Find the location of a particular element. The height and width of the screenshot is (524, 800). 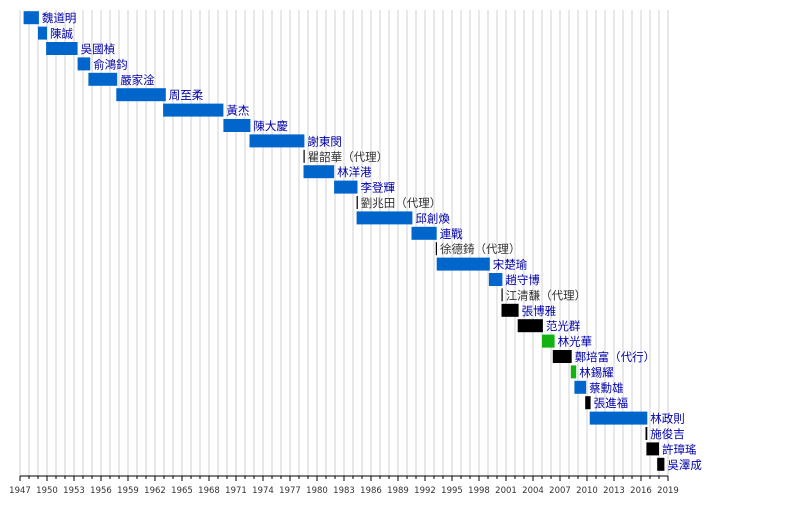

x-tick-label: 1953 is located at coordinates (74, 491).